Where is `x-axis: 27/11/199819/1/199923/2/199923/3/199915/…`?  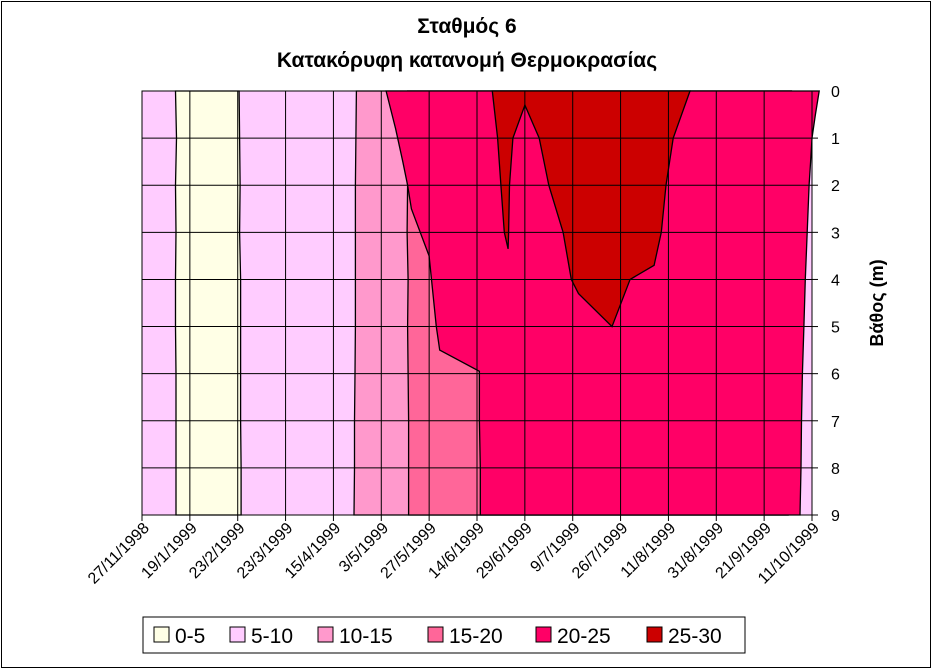
x-axis: 27/11/199819/1/199923/2/199923/3/199915/… is located at coordinates (454, 551).